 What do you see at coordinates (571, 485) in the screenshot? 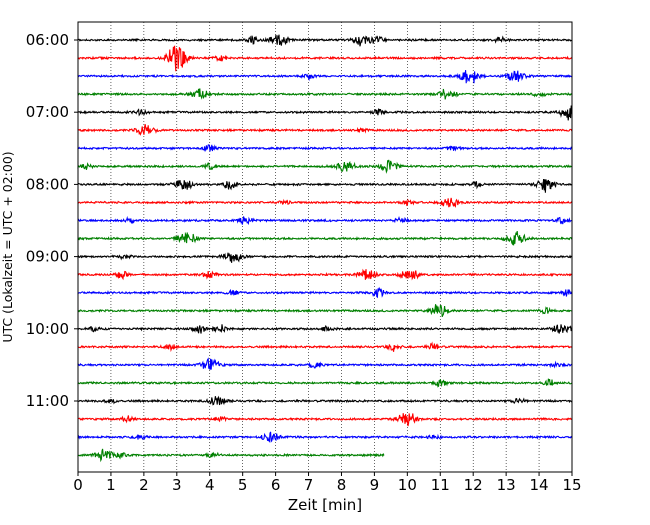
I see `x-tick-label: 15` at bounding box center [571, 485].